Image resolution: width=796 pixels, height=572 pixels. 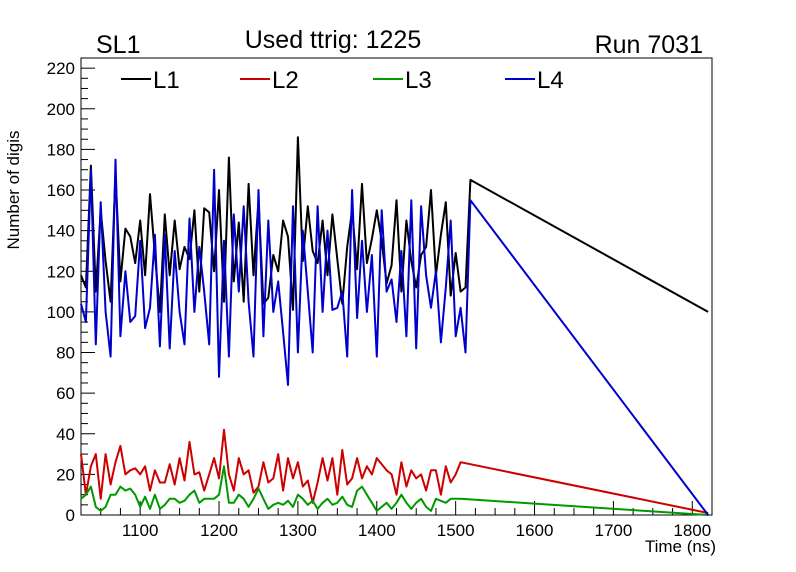 I want to click on x-axis: 1100 1200 1300 1400 1500 1600 1700 1800, so click(x=396, y=520).